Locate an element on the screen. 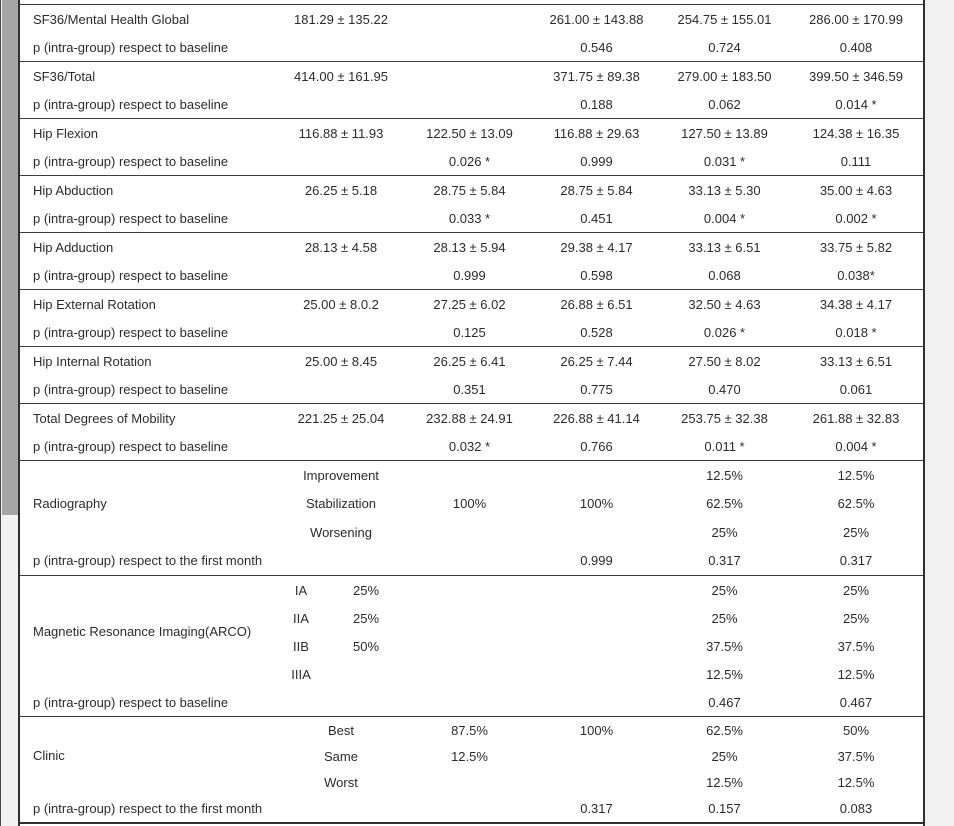 This screenshot has width=954, height=826. value-cell: 226.88 ± 41.14 is located at coordinates (596, 418).